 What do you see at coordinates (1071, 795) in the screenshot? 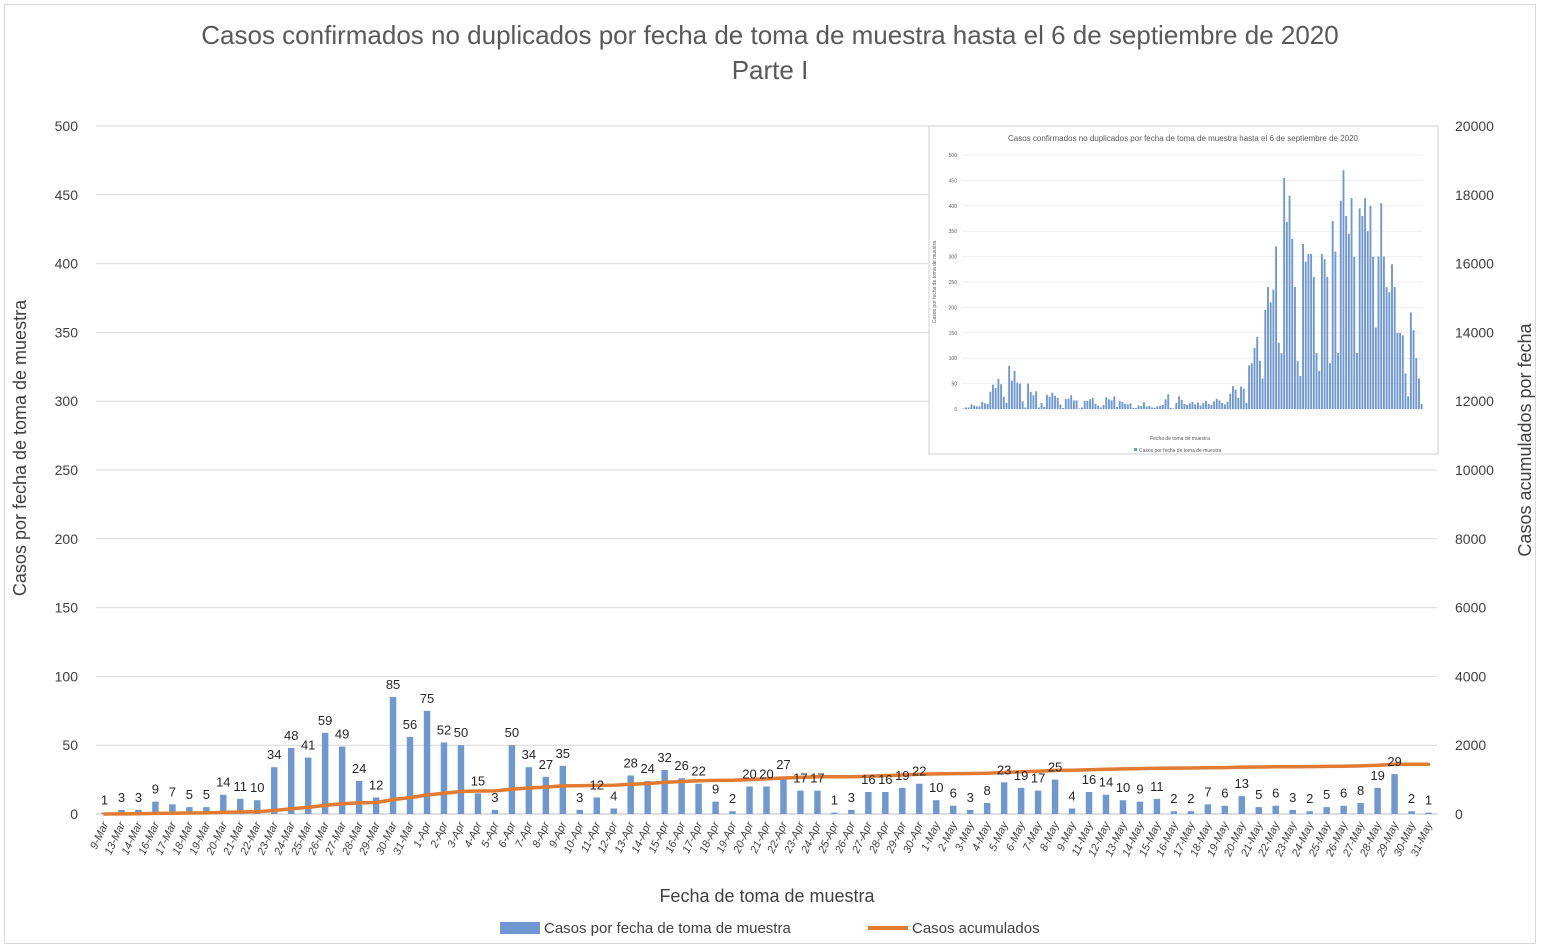
I see `bar-data-label: 4` at bounding box center [1071, 795].